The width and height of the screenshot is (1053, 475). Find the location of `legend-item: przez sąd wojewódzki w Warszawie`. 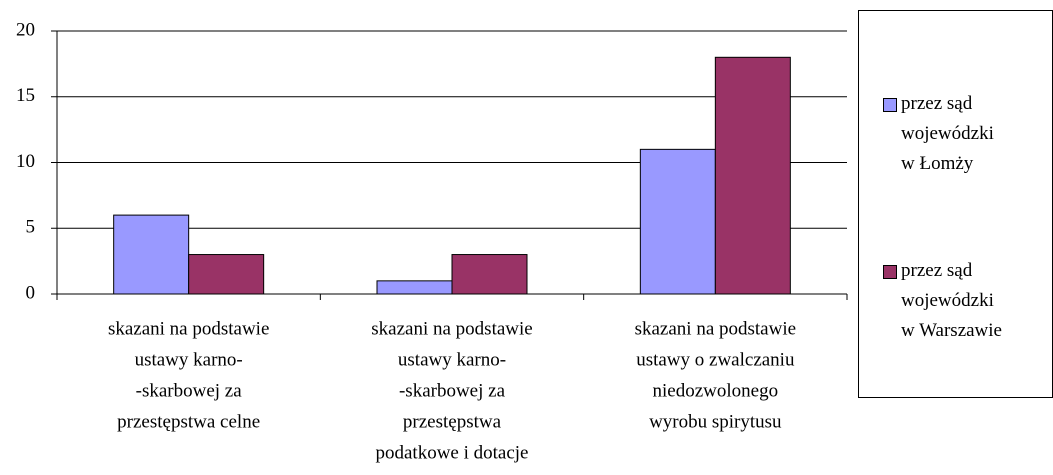

legend-item: przez sąd wojewódzki w Warszawie is located at coordinates (958, 301).